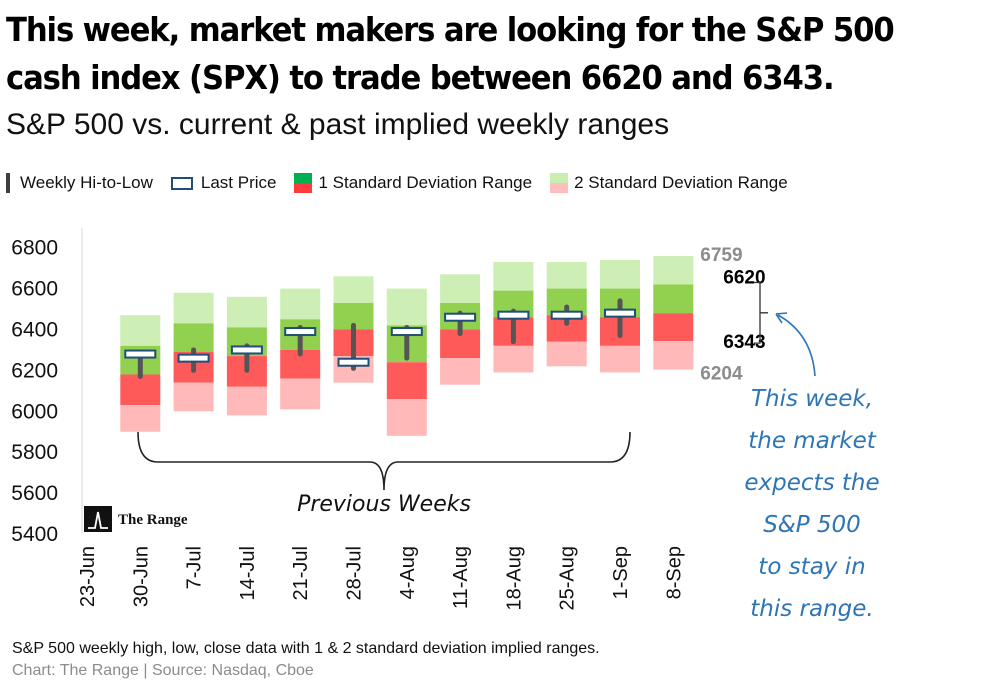  What do you see at coordinates (300, 394) in the screenshot?
I see `sd2-lower-band-21-Jul` at bounding box center [300, 394].